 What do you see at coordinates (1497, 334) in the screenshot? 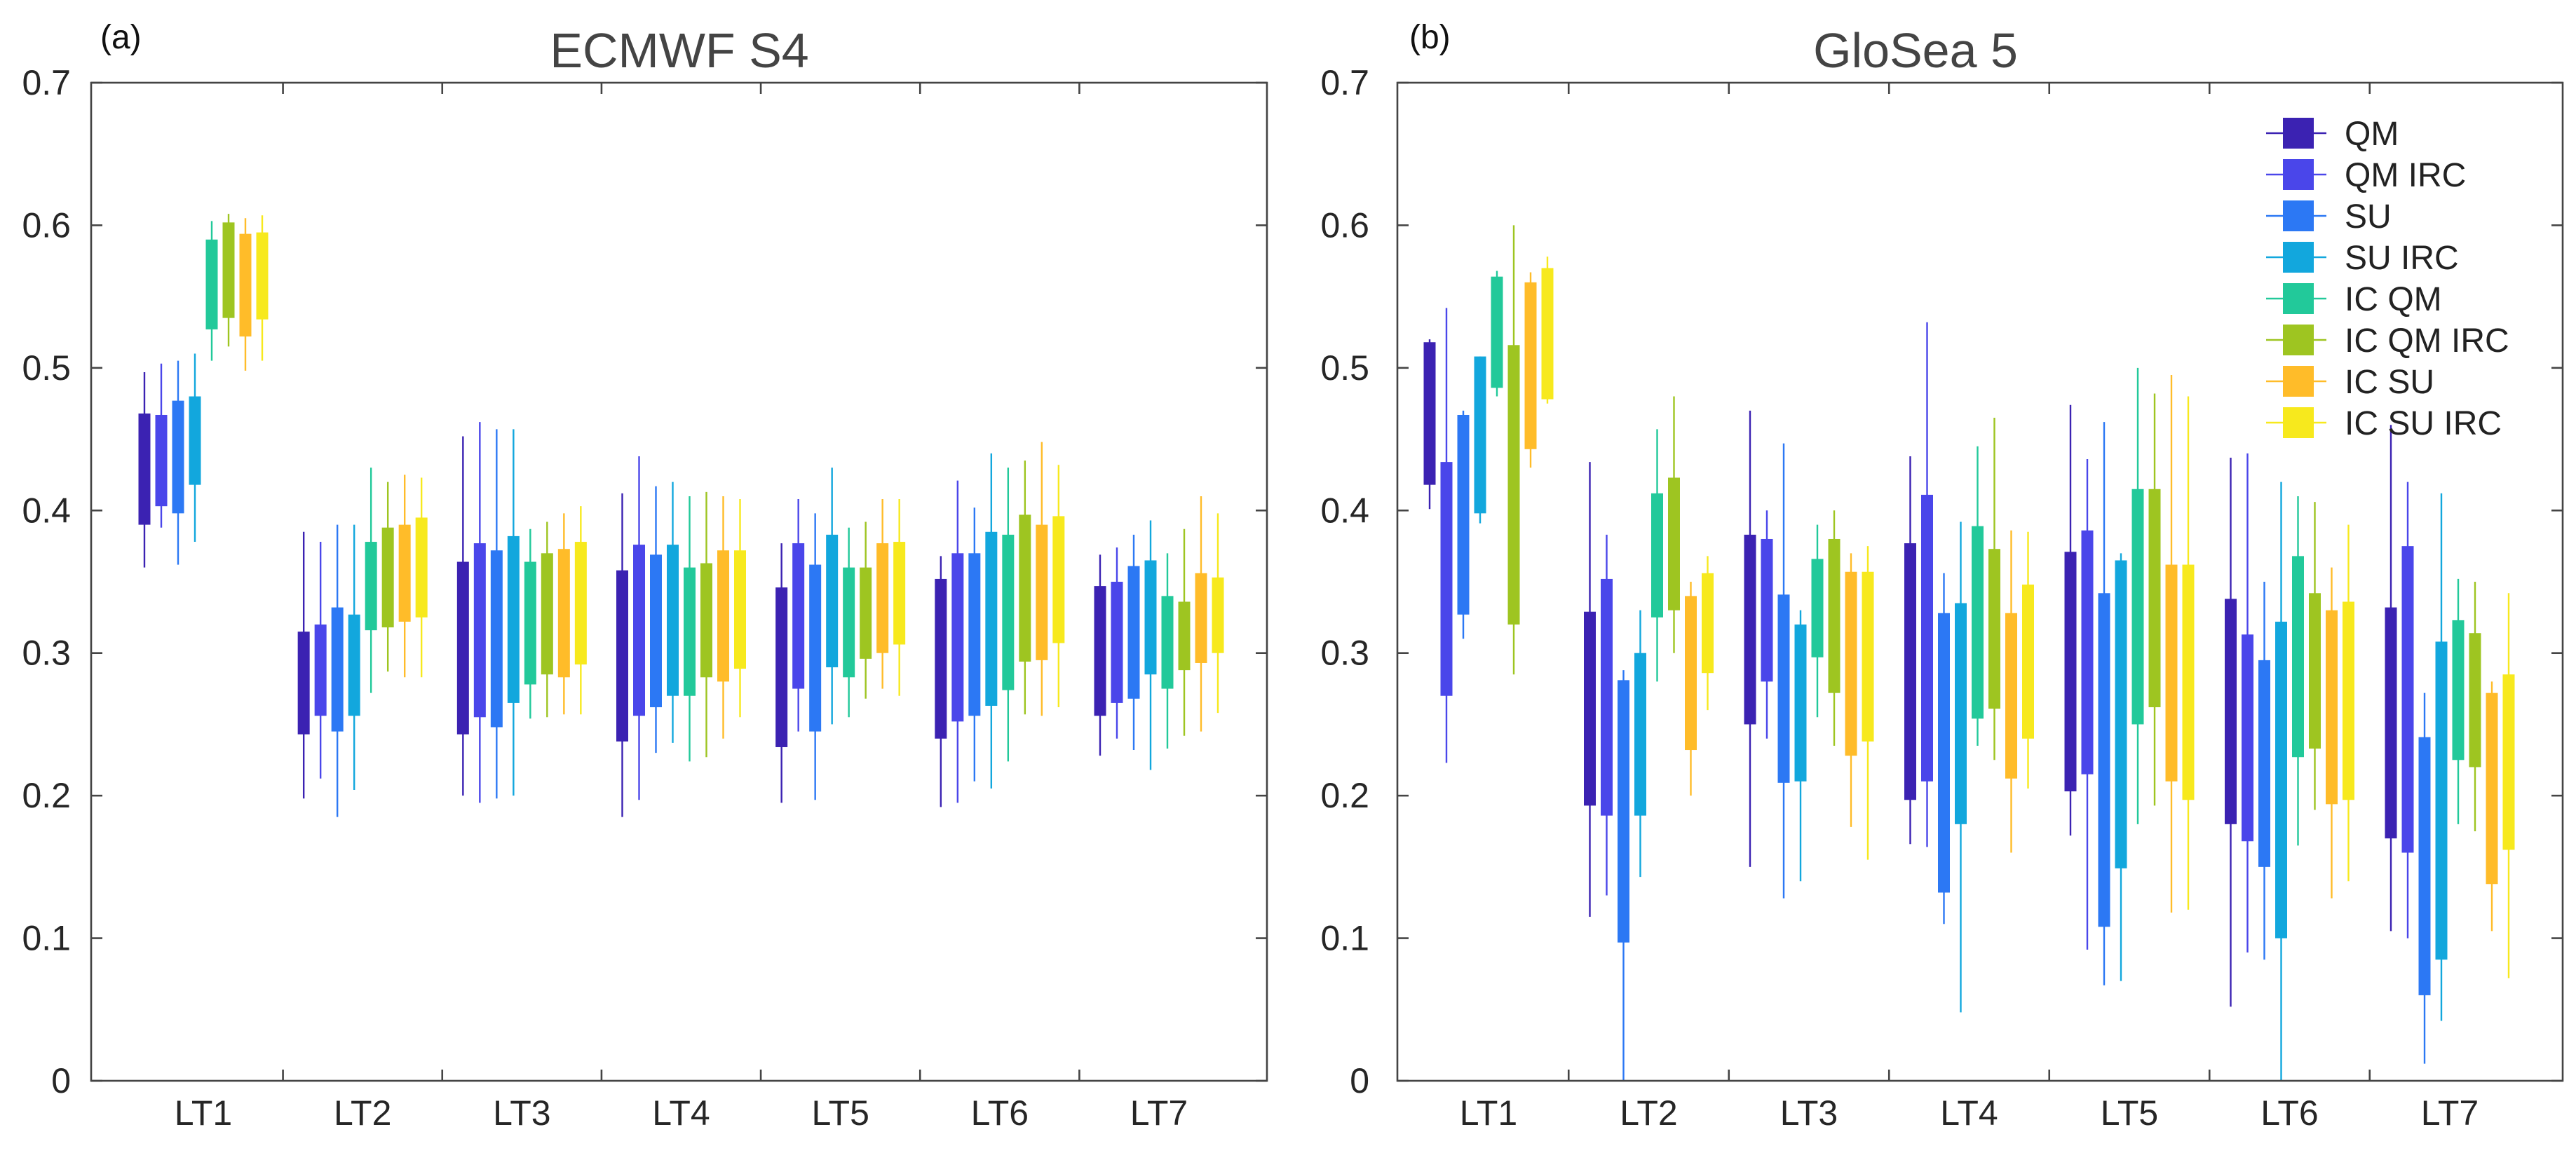
I see `box-ic-qm-lt1` at bounding box center [1497, 334].